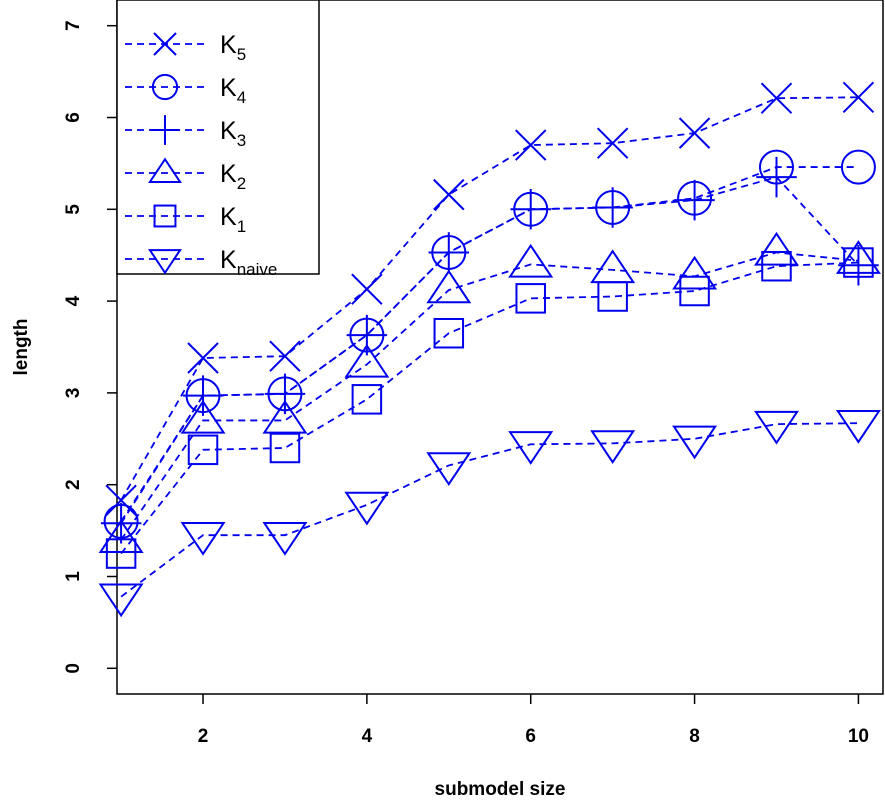 This screenshot has width=885, height=803. Describe the element at coordinates (233, 90) in the screenshot. I see `legend-label: K4` at that location.